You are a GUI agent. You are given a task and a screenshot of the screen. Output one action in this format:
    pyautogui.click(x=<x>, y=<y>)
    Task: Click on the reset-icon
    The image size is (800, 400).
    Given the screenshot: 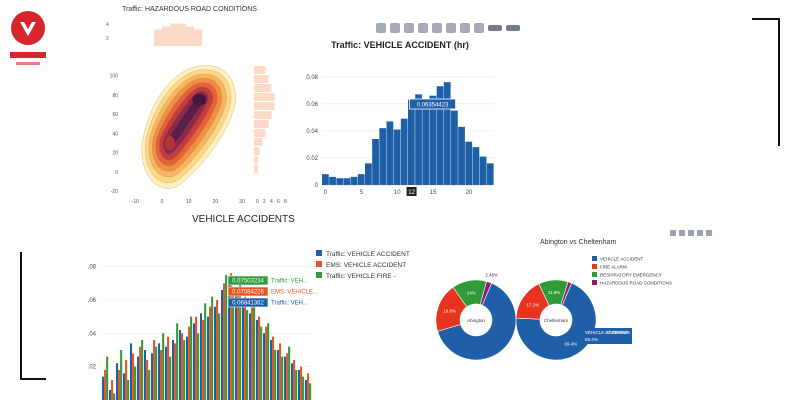 What is the action you would take?
    pyautogui.click(x=465, y=28)
    